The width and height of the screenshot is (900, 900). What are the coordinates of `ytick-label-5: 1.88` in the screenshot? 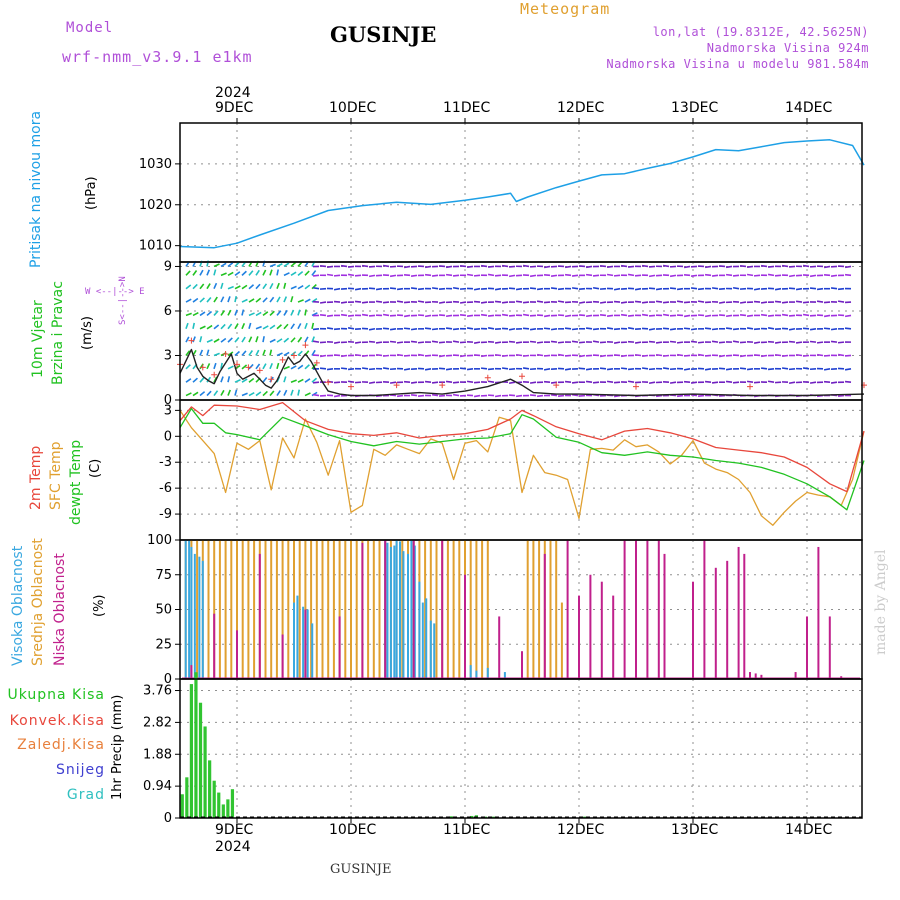 It's located at (157, 754).